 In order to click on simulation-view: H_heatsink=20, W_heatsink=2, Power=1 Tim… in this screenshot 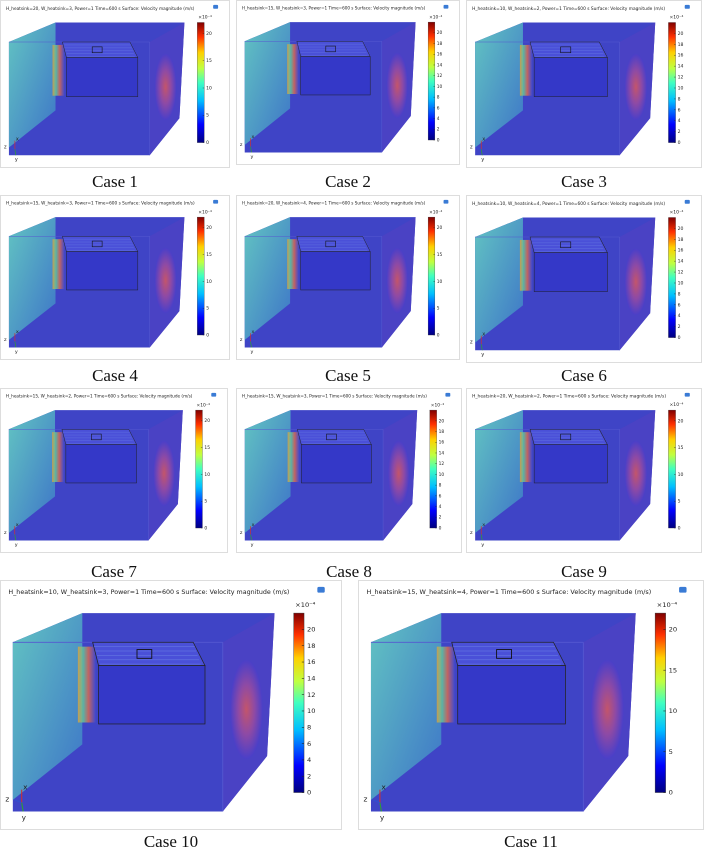, I will do `click(580, 470)`.